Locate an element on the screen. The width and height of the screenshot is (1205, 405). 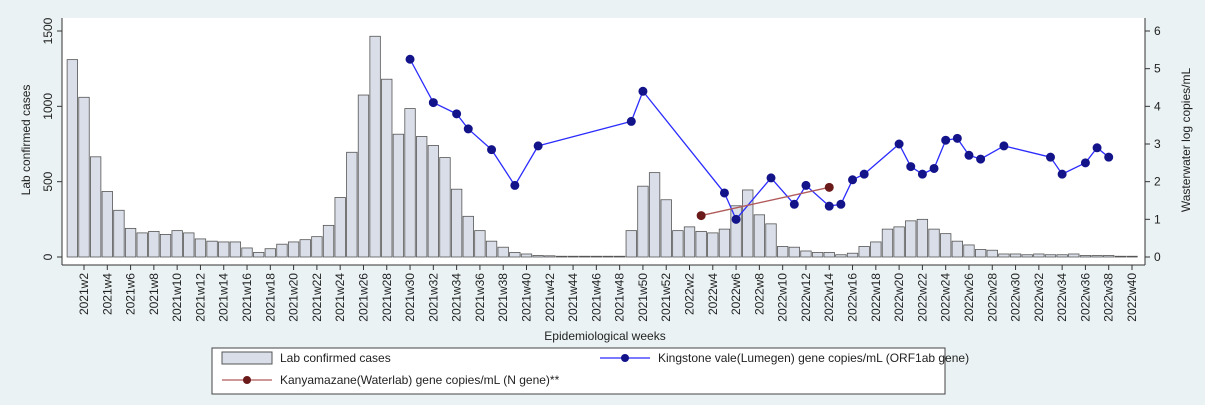
x-tick-label: 2021w30 is located at coordinates (410, 297).